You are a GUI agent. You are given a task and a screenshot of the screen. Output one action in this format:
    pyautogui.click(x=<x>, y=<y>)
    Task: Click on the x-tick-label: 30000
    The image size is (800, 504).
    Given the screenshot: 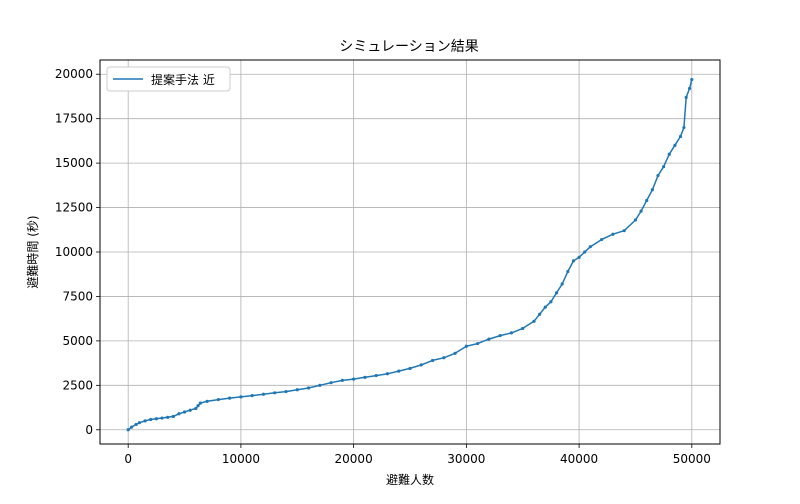 What is the action you would take?
    pyautogui.click(x=466, y=459)
    